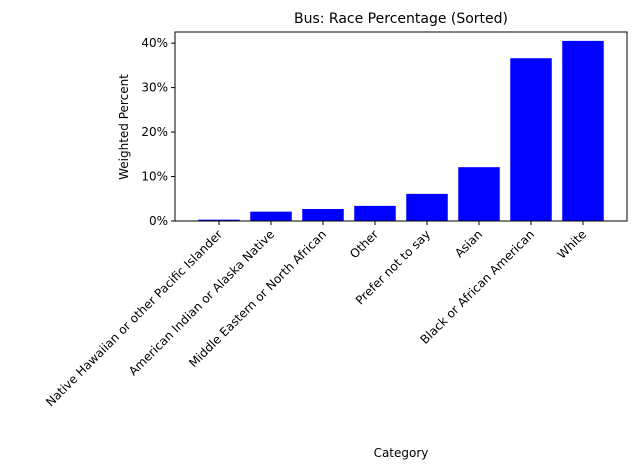 The image size is (634, 470). I want to click on y-tick-label: 10%, so click(154, 177).